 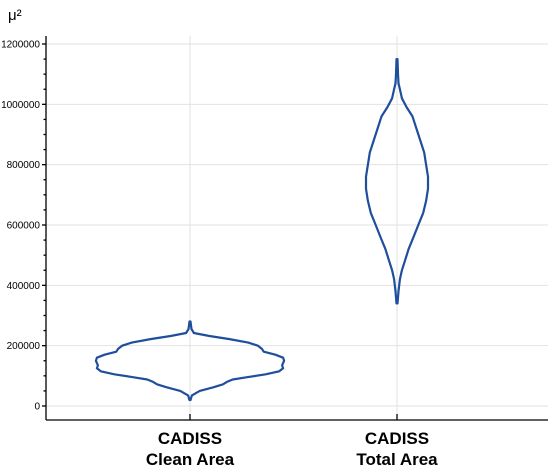 What do you see at coordinates (37, 407) in the screenshot?
I see `y-tick-label: 0` at bounding box center [37, 407].